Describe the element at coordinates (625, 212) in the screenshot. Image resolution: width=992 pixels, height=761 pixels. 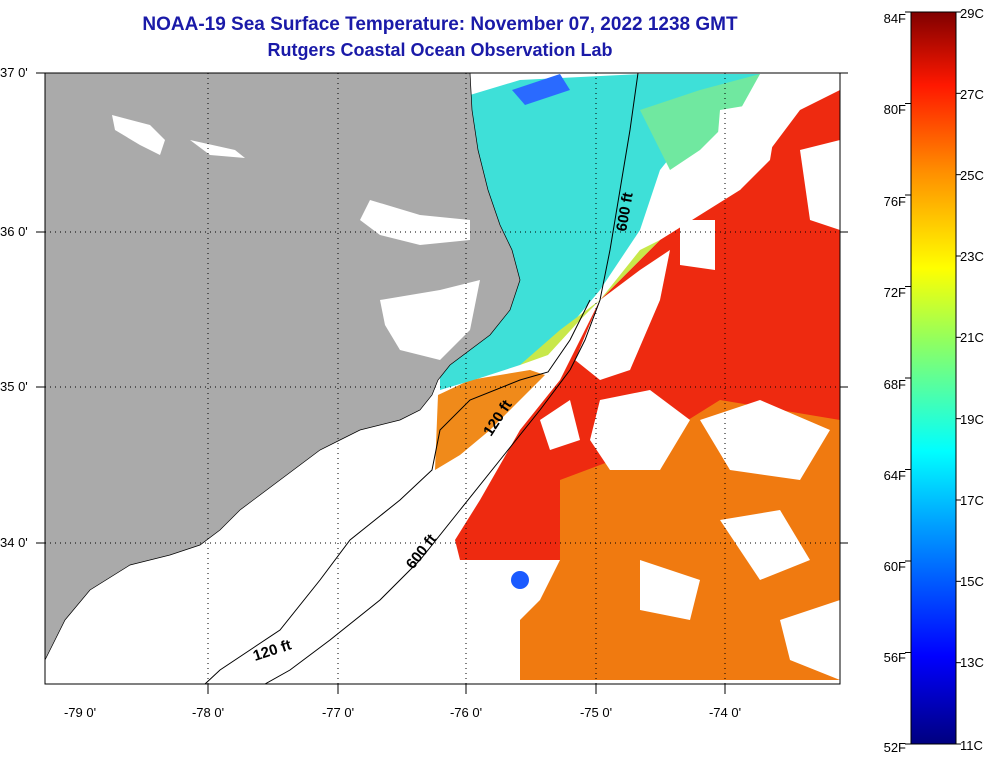
I see `depth-label: 600 ft` at that location.